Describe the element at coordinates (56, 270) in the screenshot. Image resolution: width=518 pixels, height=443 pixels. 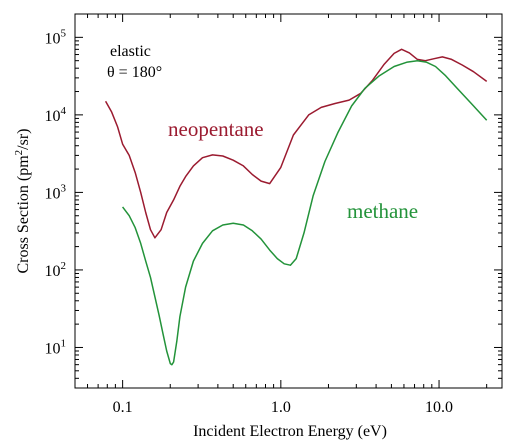
I see `y-tick-label: 10²` at that location.